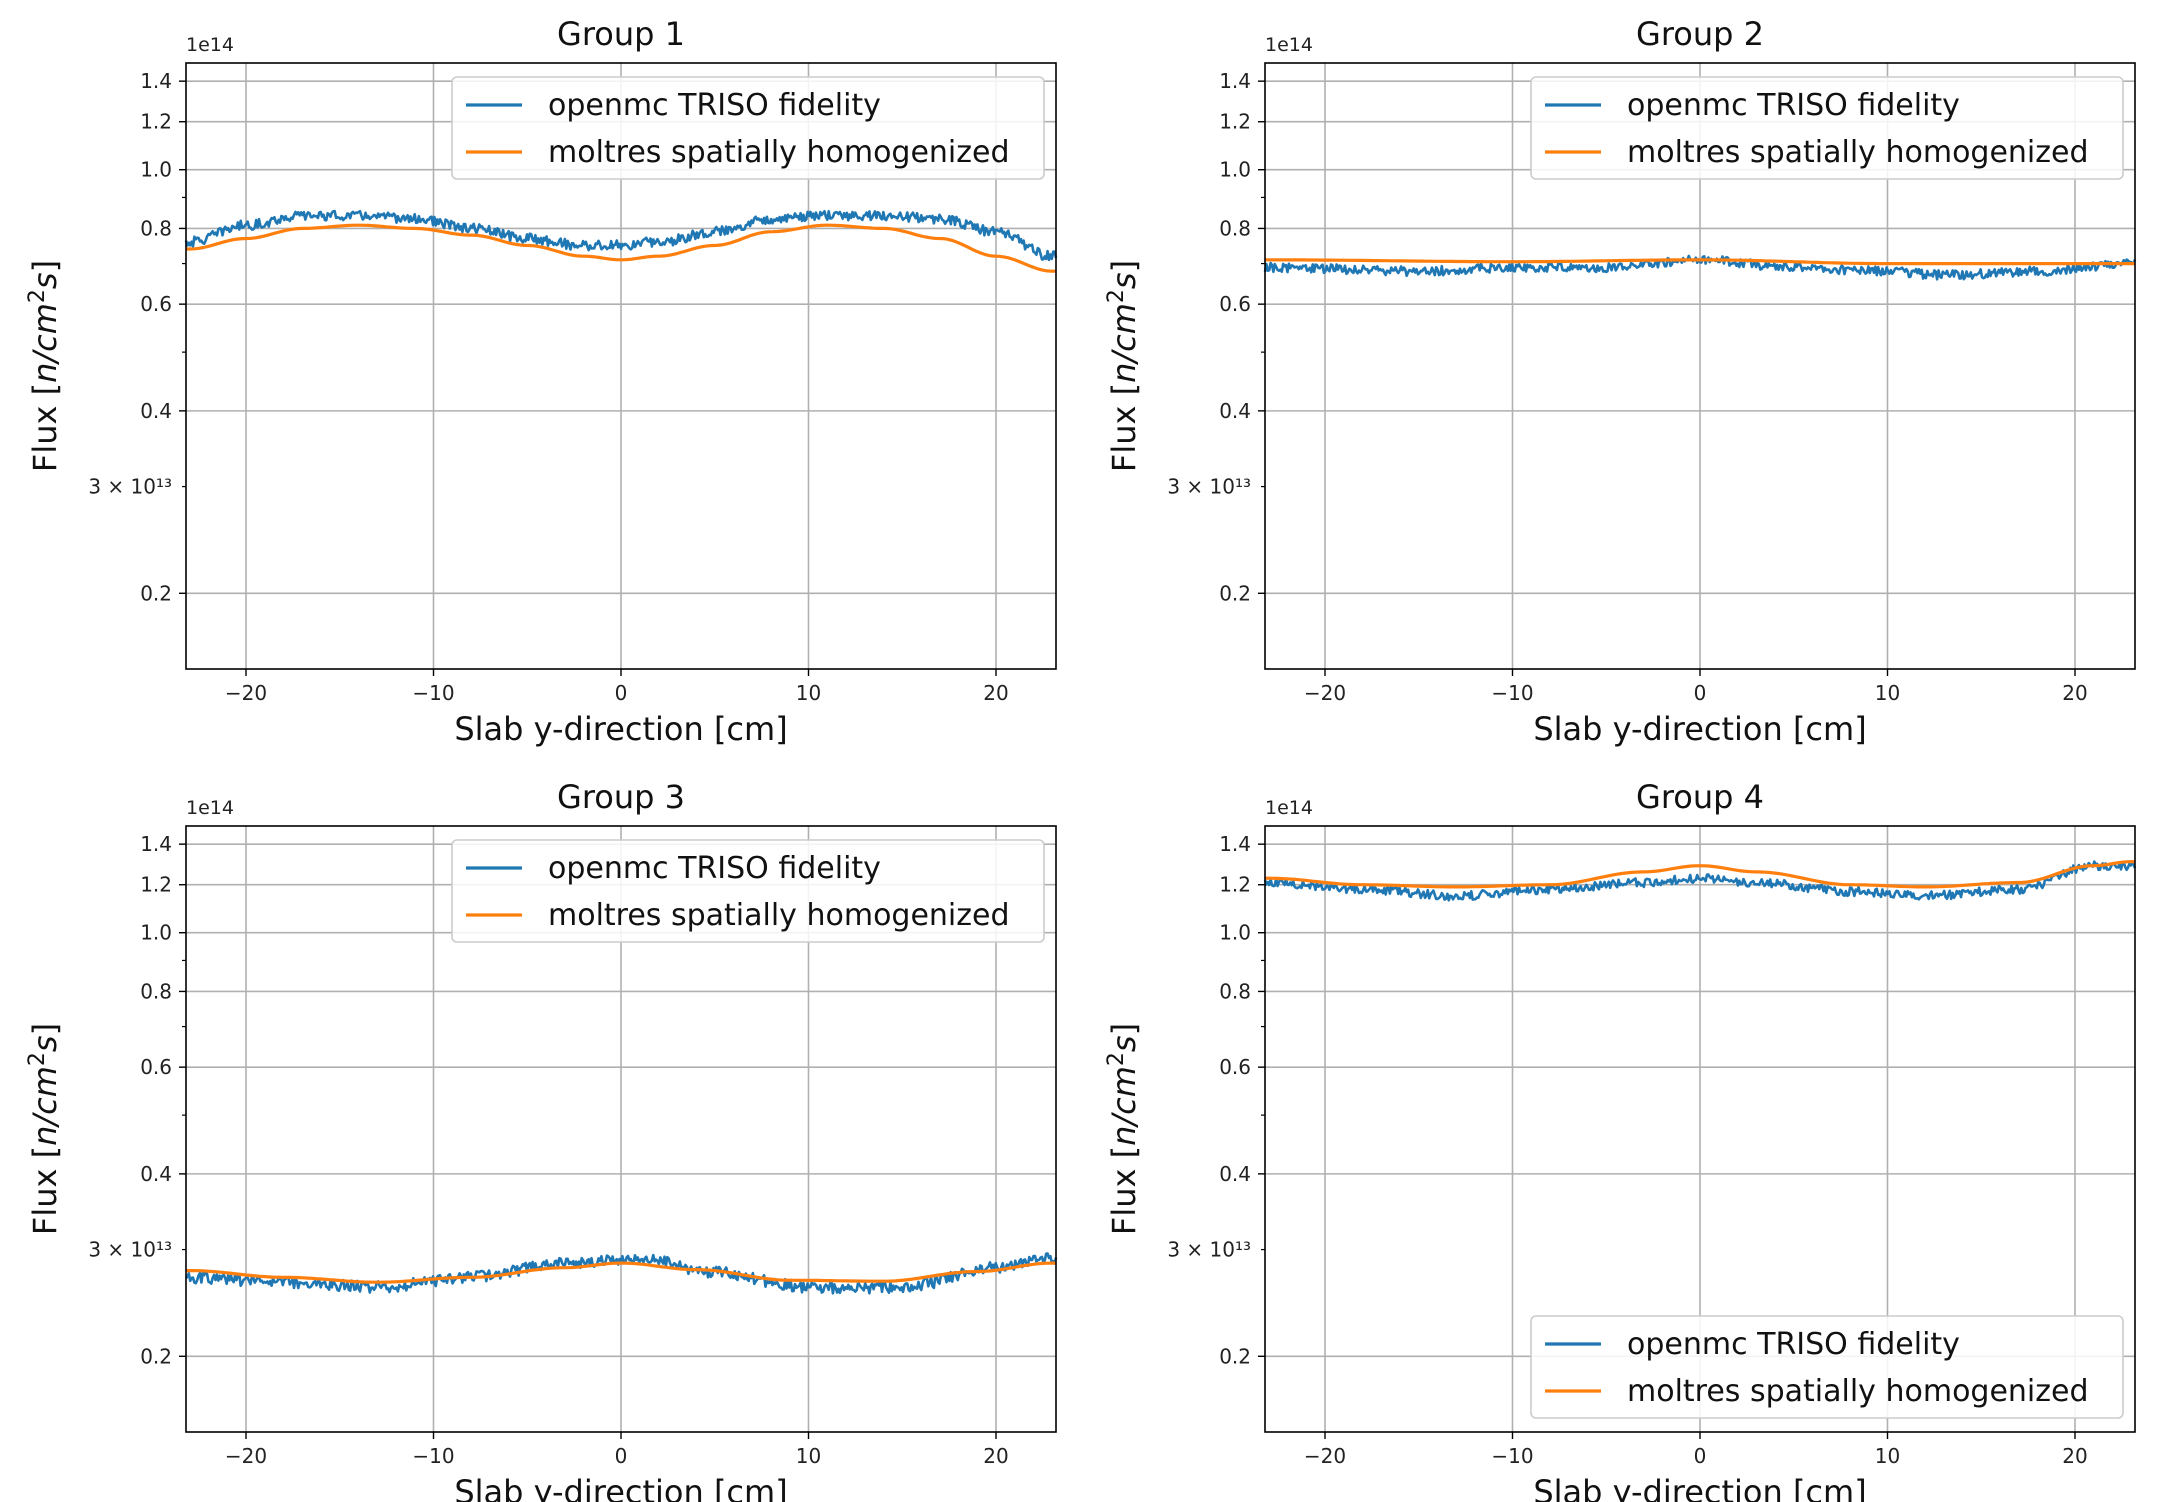  I want to click on chart-title: Group 2, so click(1700, 34).